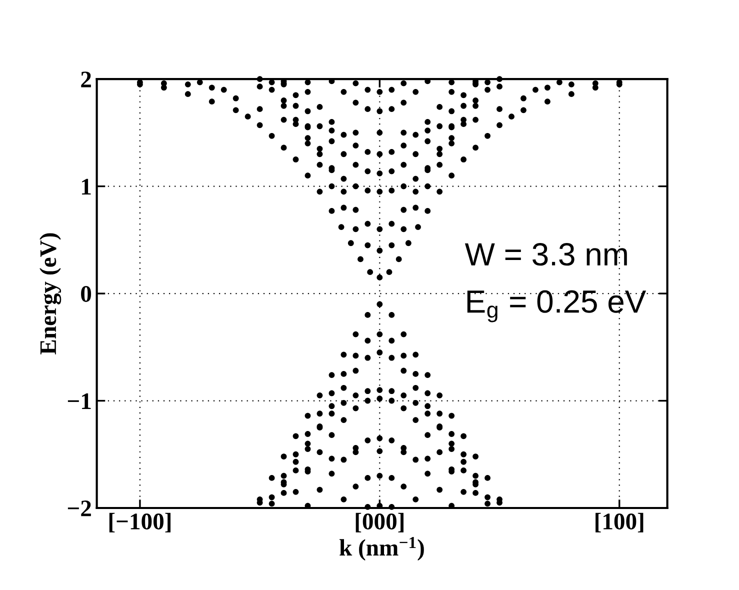  I want to click on y-axis-title: Energy (eV), so click(51, 293).